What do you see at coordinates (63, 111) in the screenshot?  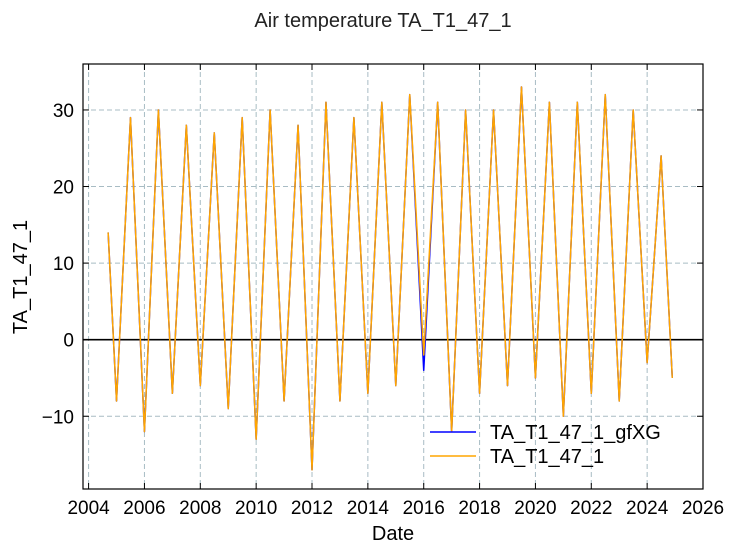 I see `y-tick-label: 30` at bounding box center [63, 111].